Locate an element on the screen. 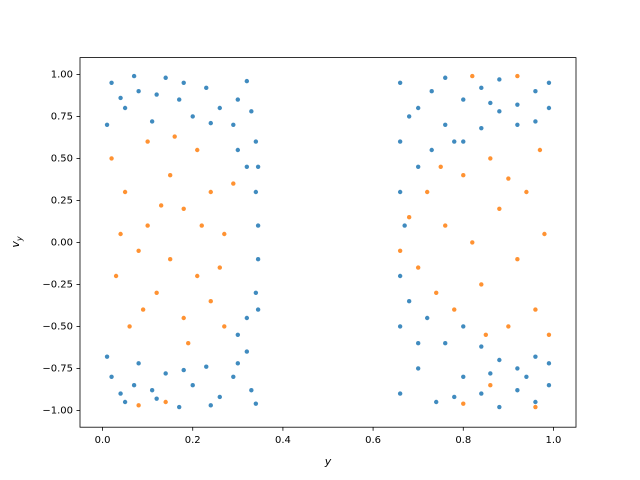  y-tick-label: −1.00 is located at coordinates (57, 410).